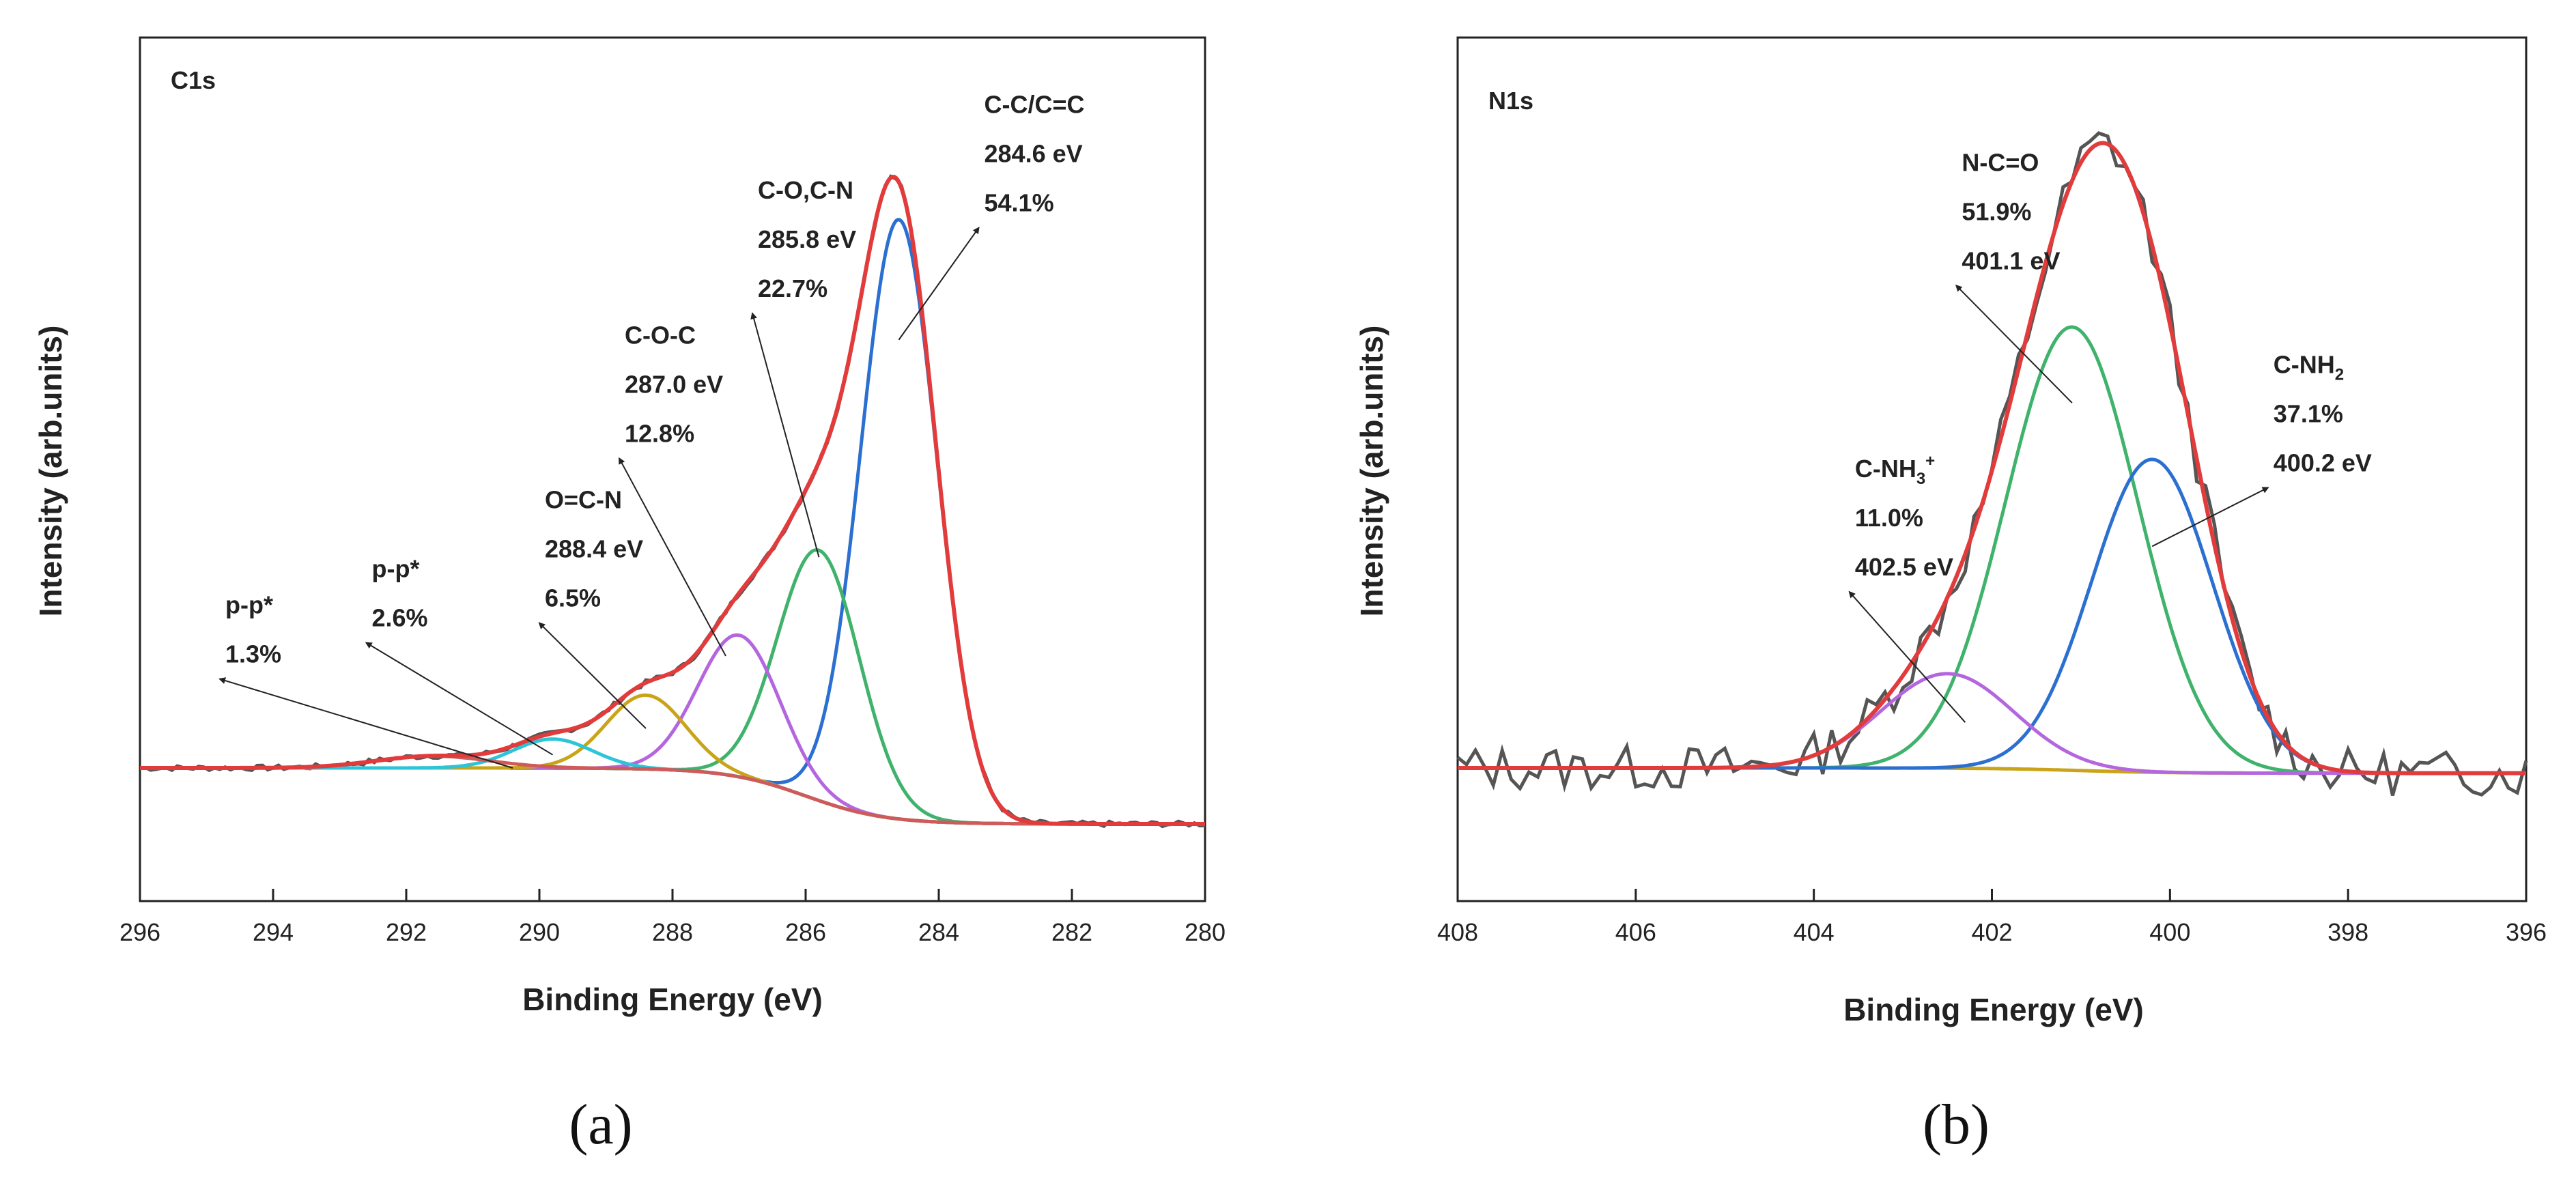 The width and height of the screenshot is (2576, 1183). I want to click on x-tick-label: 402, so click(1991, 932).